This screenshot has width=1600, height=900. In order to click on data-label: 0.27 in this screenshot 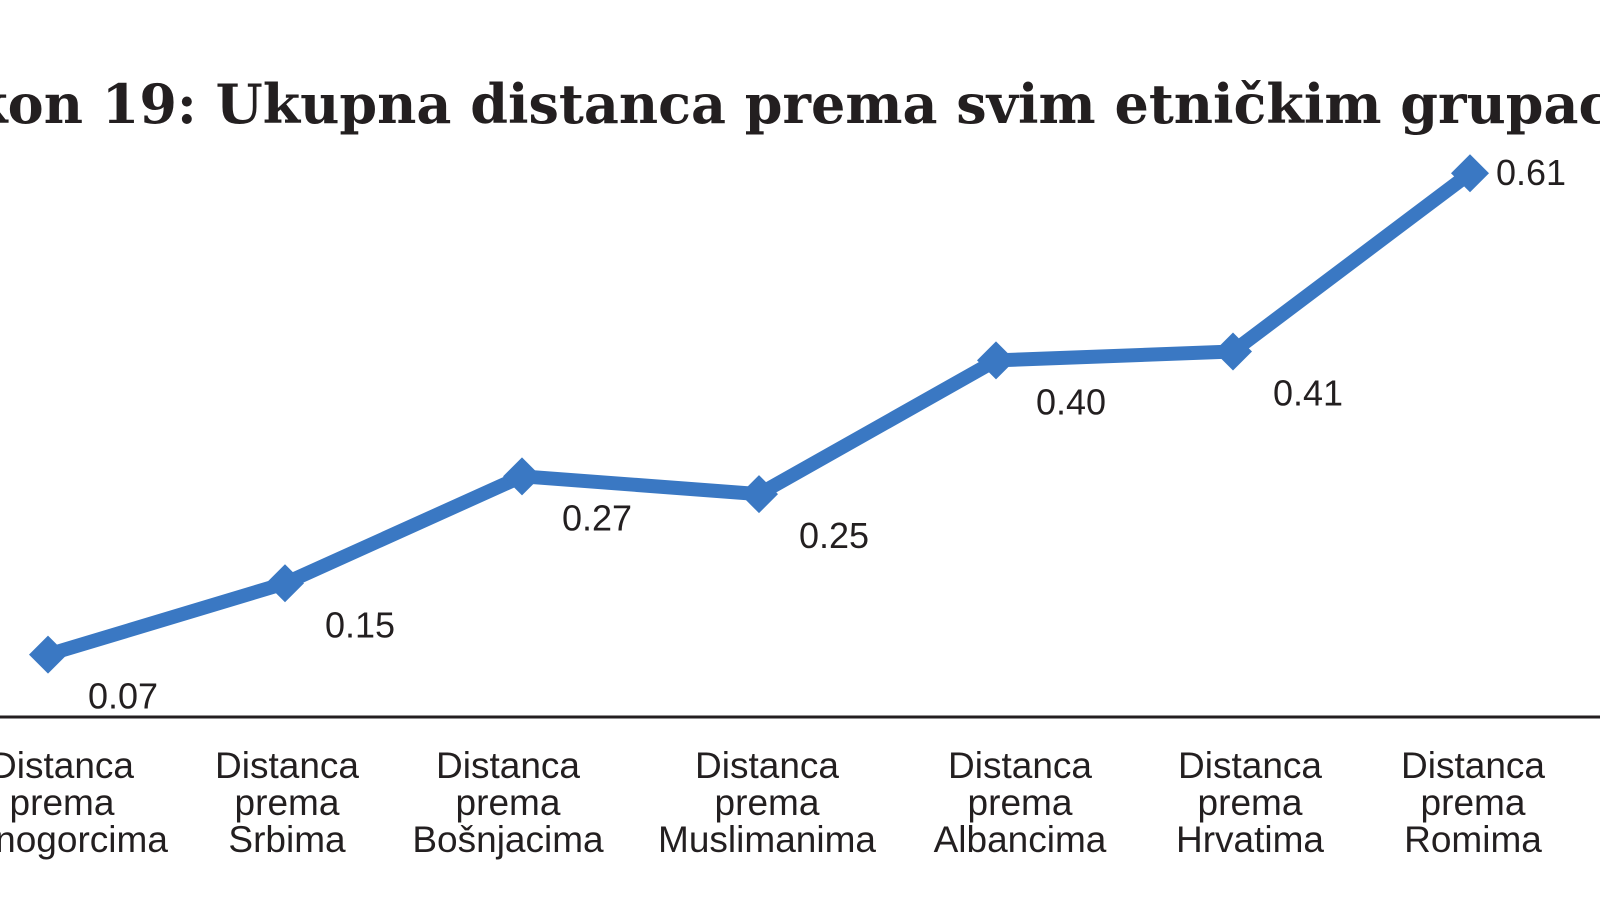, I will do `click(597, 517)`.